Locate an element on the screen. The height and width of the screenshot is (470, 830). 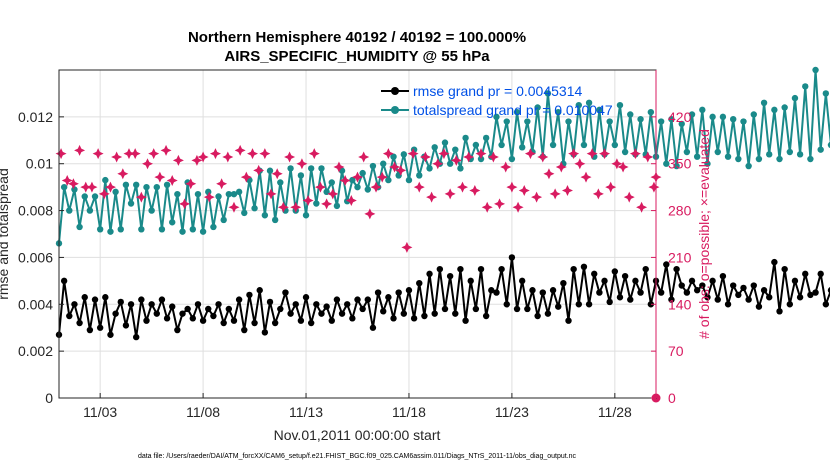
y-right-tick-label: 210 is located at coordinates (680, 257).